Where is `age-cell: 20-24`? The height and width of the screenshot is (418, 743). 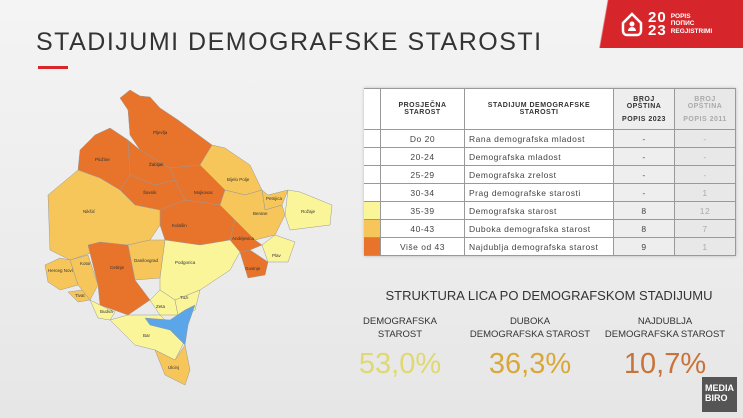 age-cell: 20-24 is located at coordinates (422, 156).